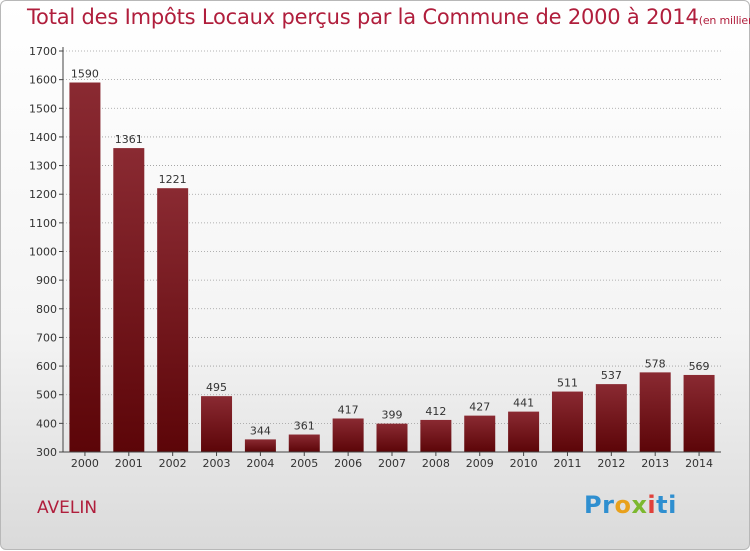 The image size is (750, 551). Describe the element at coordinates (392, 437) in the screenshot. I see `bar-2007` at that location.